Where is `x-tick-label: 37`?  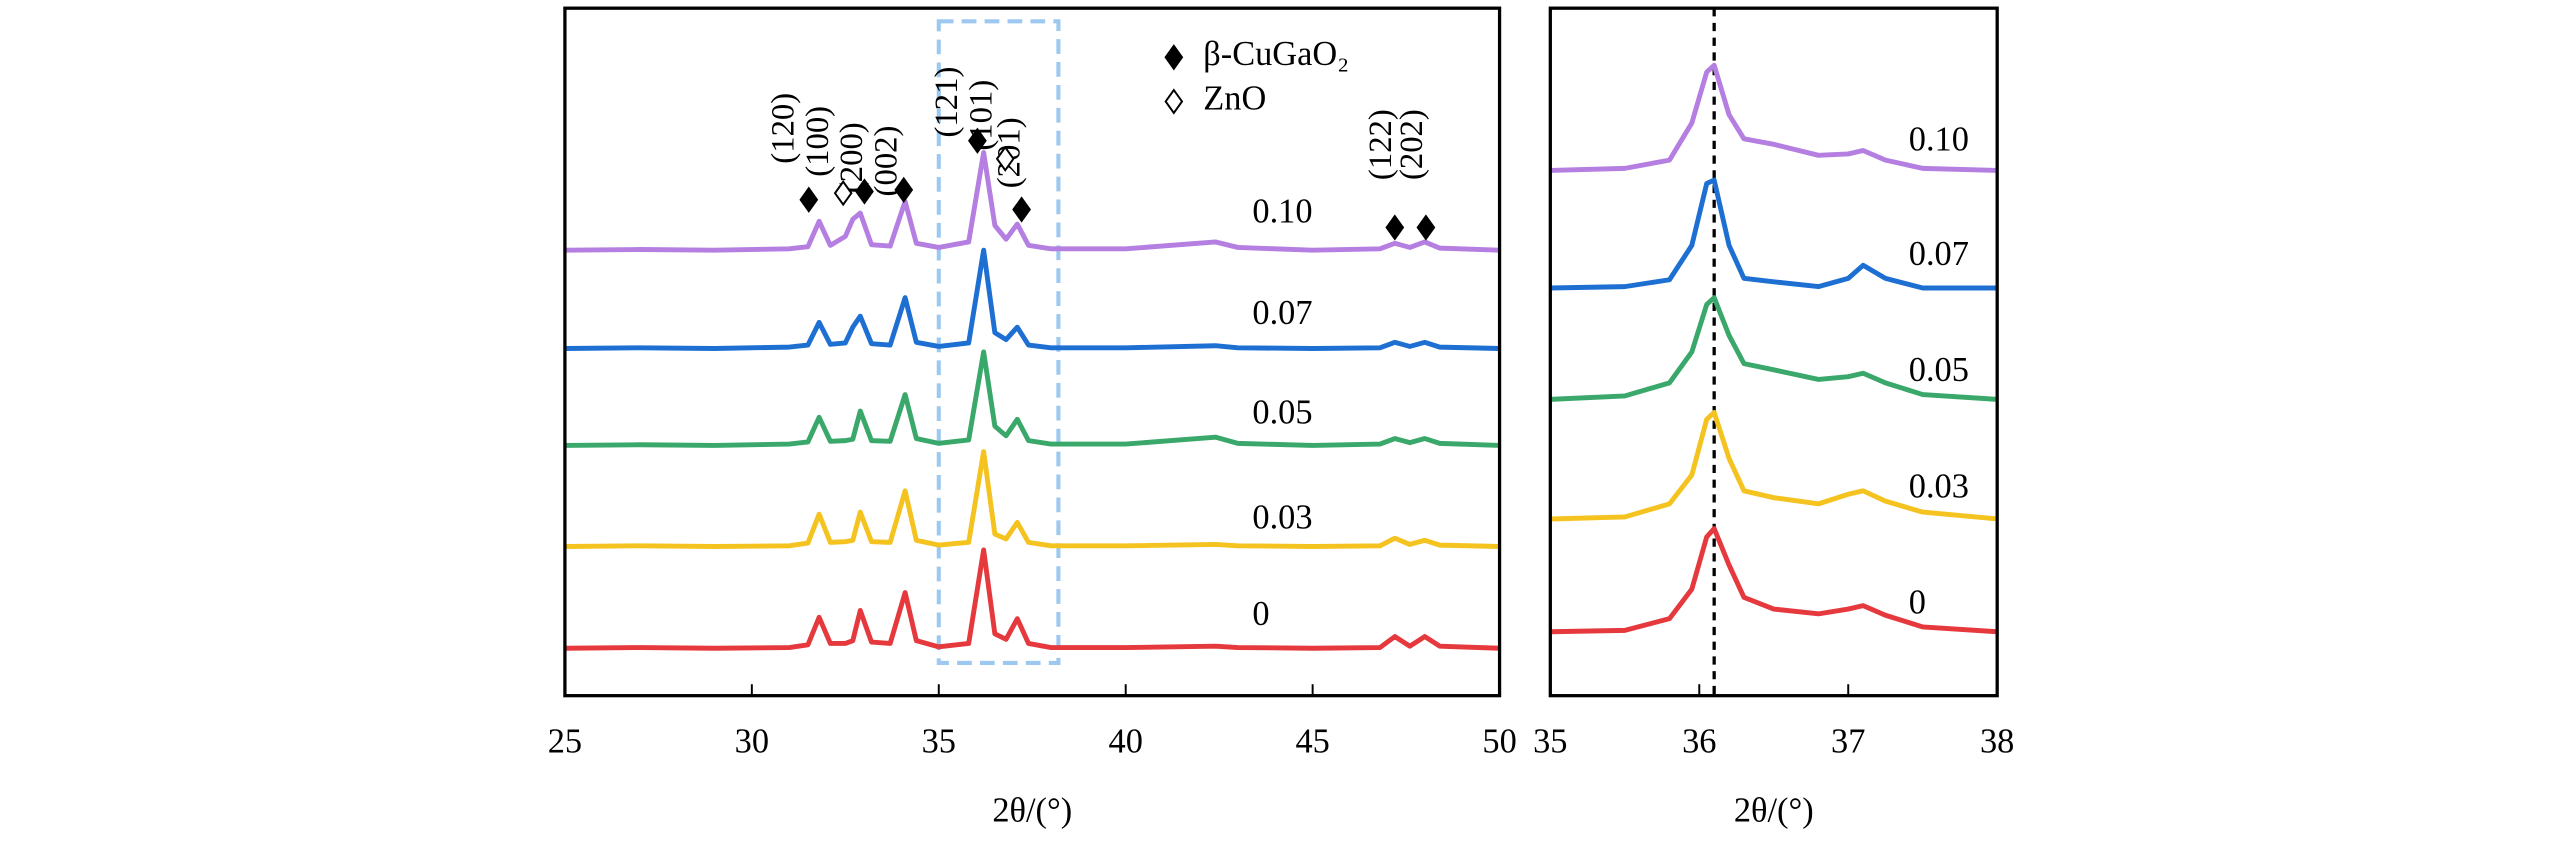
x-tick-label: 37 is located at coordinates (1848, 742).